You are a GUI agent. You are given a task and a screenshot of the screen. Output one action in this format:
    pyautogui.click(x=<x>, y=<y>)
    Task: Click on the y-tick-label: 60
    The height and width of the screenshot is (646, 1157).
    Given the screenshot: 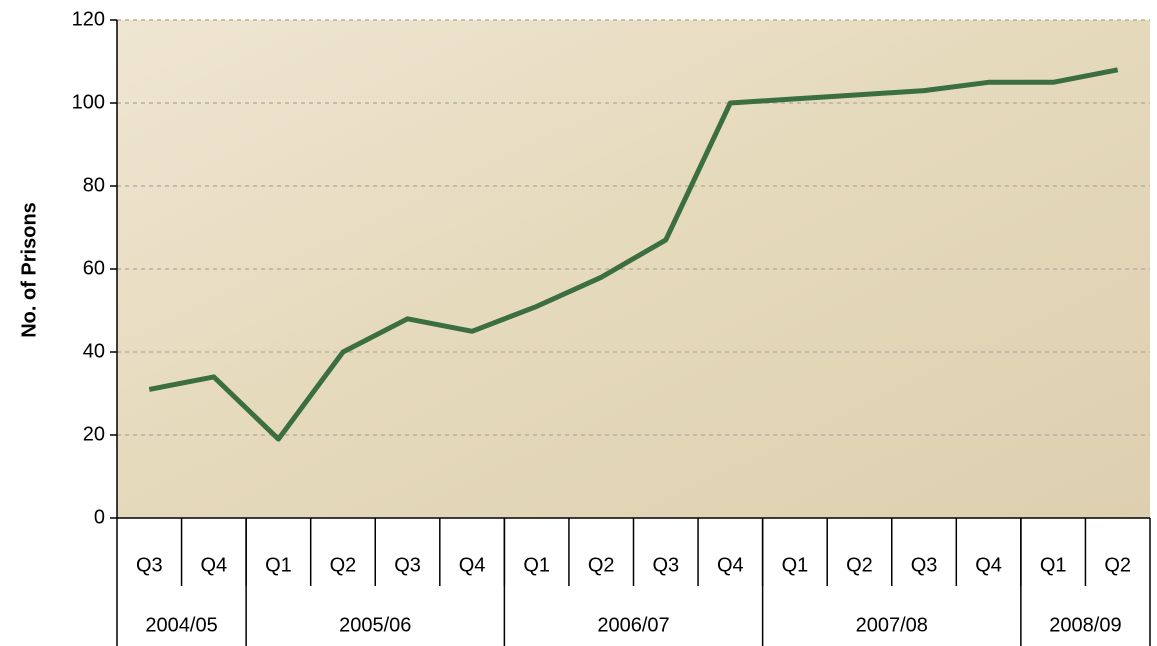 What is the action you would take?
    pyautogui.click(x=94, y=268)
    